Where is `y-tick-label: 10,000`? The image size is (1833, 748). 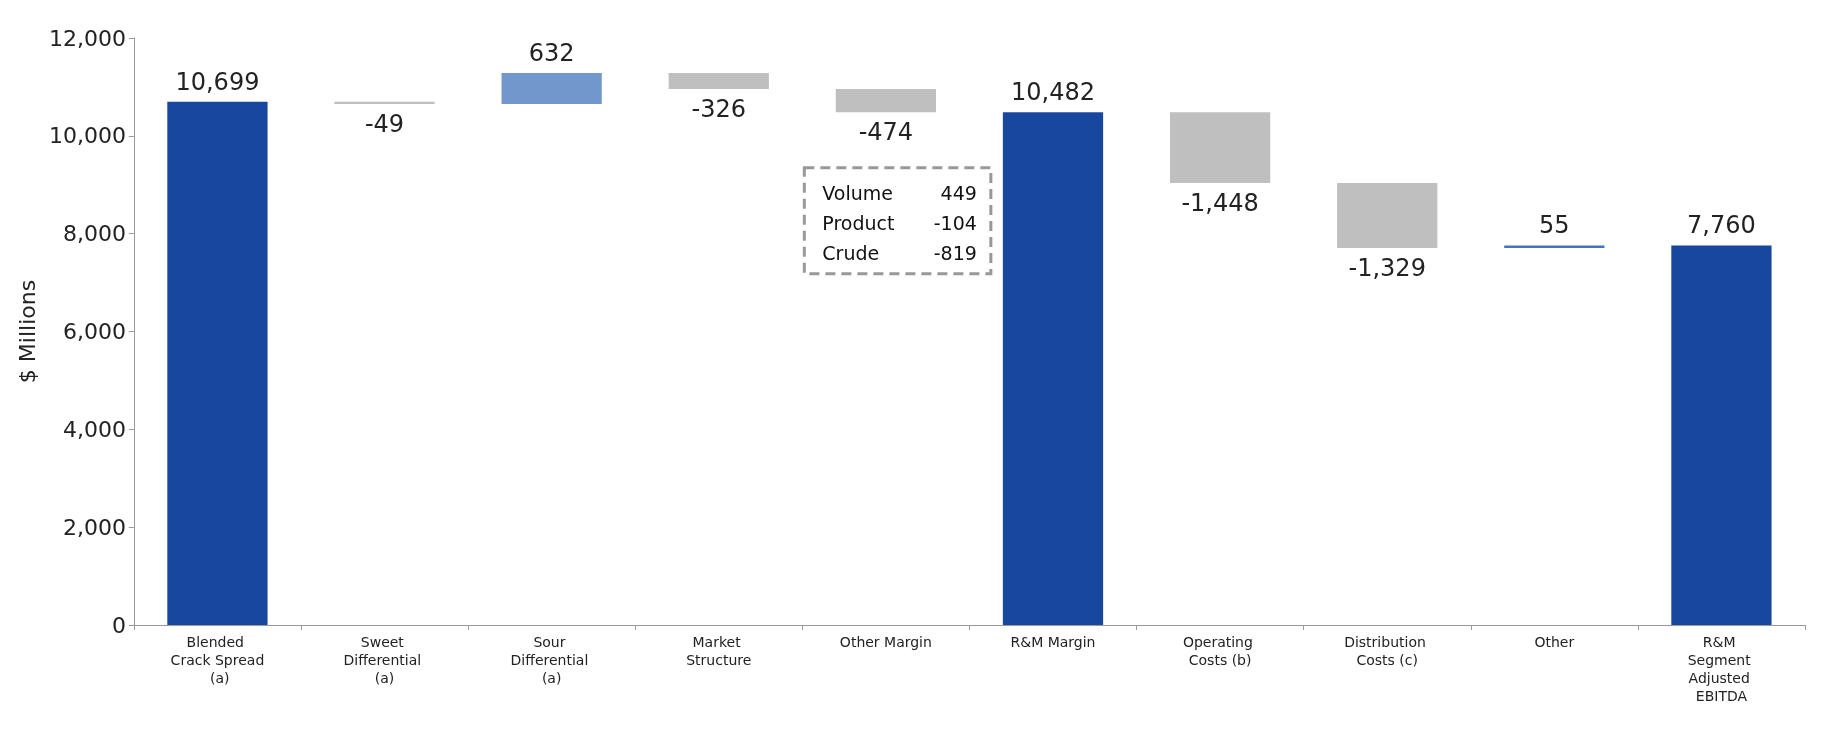 y-tick-label: 10,000 is located at coordinates (87, 136).